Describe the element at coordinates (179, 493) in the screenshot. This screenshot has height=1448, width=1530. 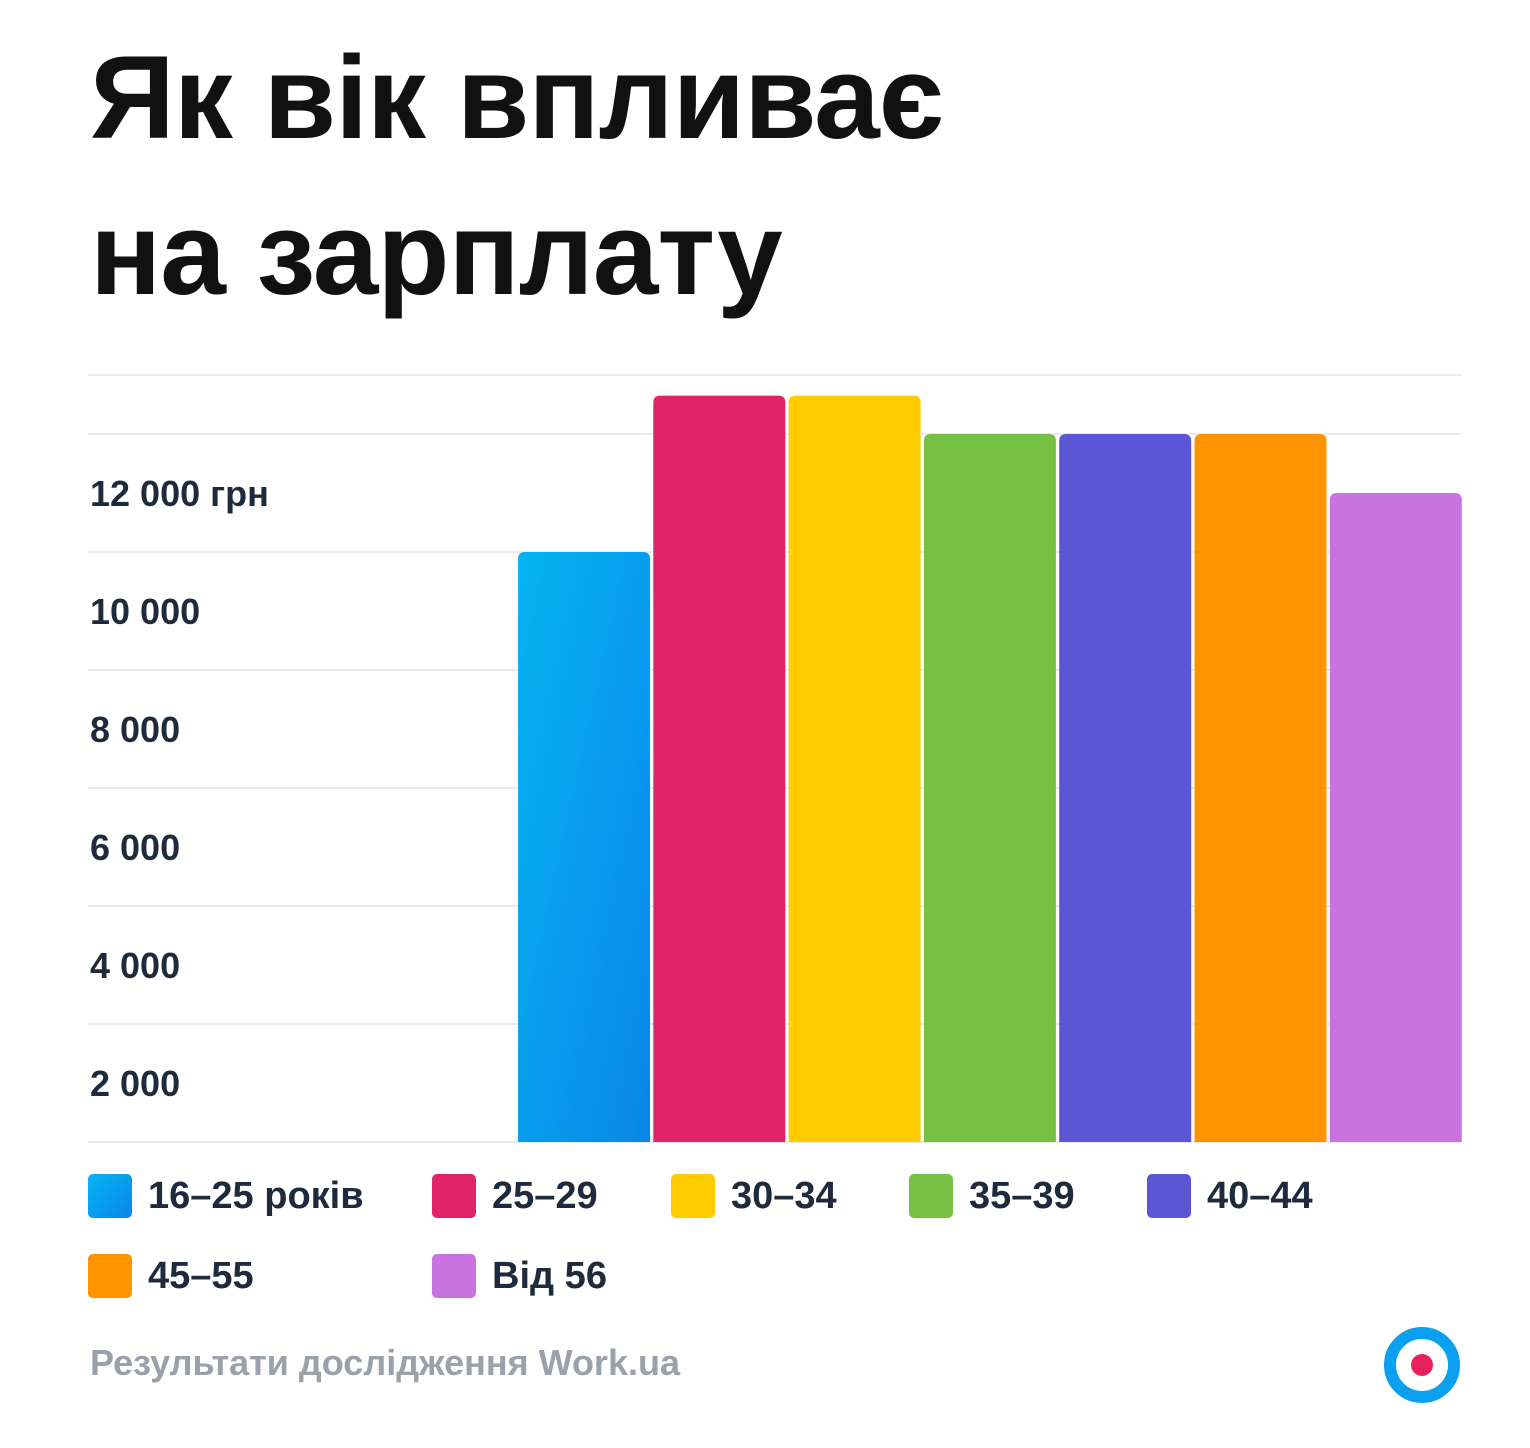
I see `y-tick-label: 12 000 грн` at that location.